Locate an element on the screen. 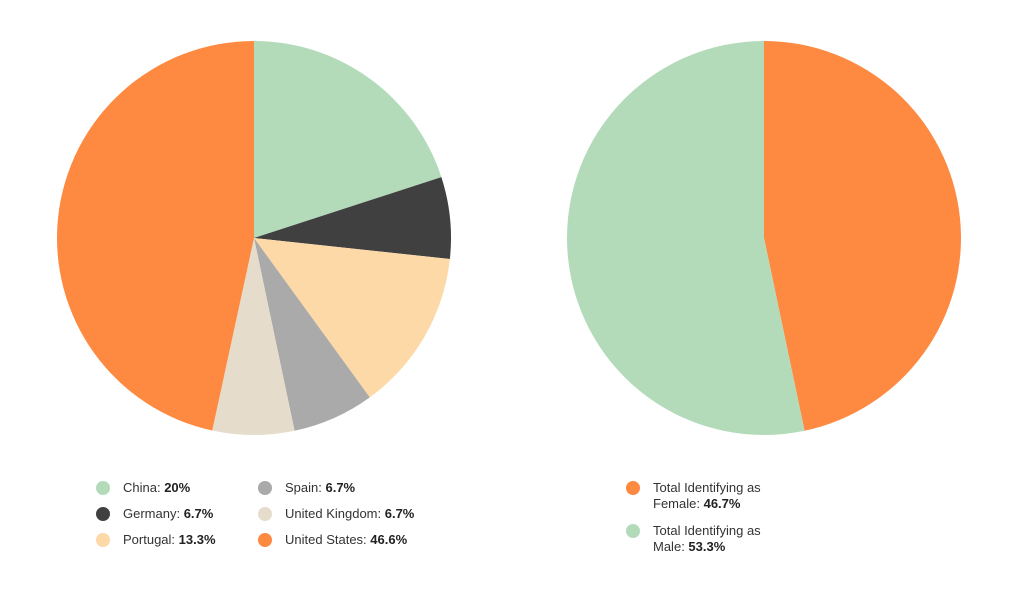  legend-item-portugal: Portugal: 13.3% is located at coordinates (156, 539).